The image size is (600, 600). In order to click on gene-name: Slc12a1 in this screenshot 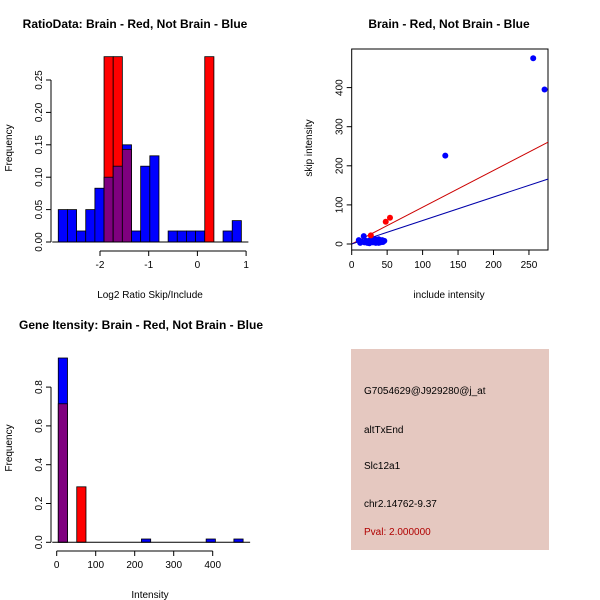, I will do `click(382, 466)`.